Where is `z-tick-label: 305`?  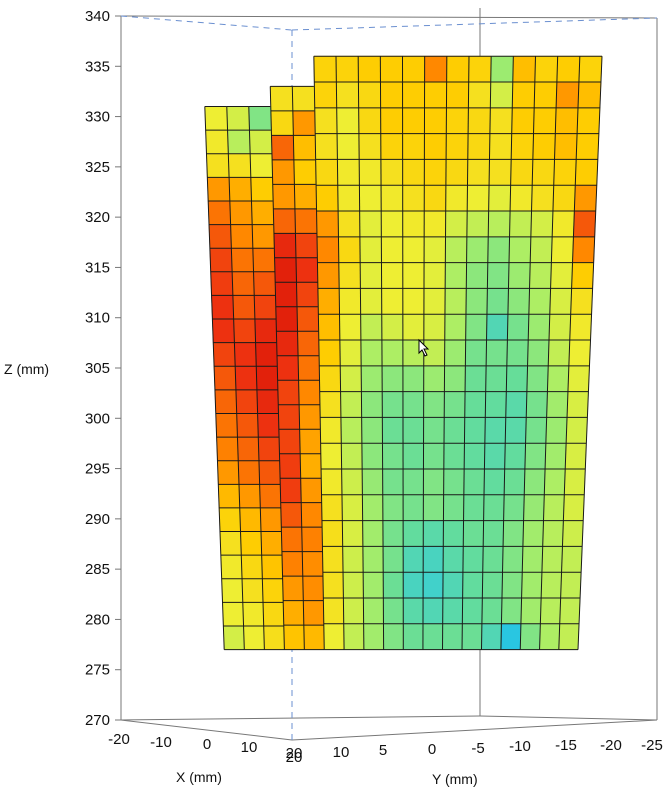
z-tick-label: 305 is located at coordinates (97, 368).